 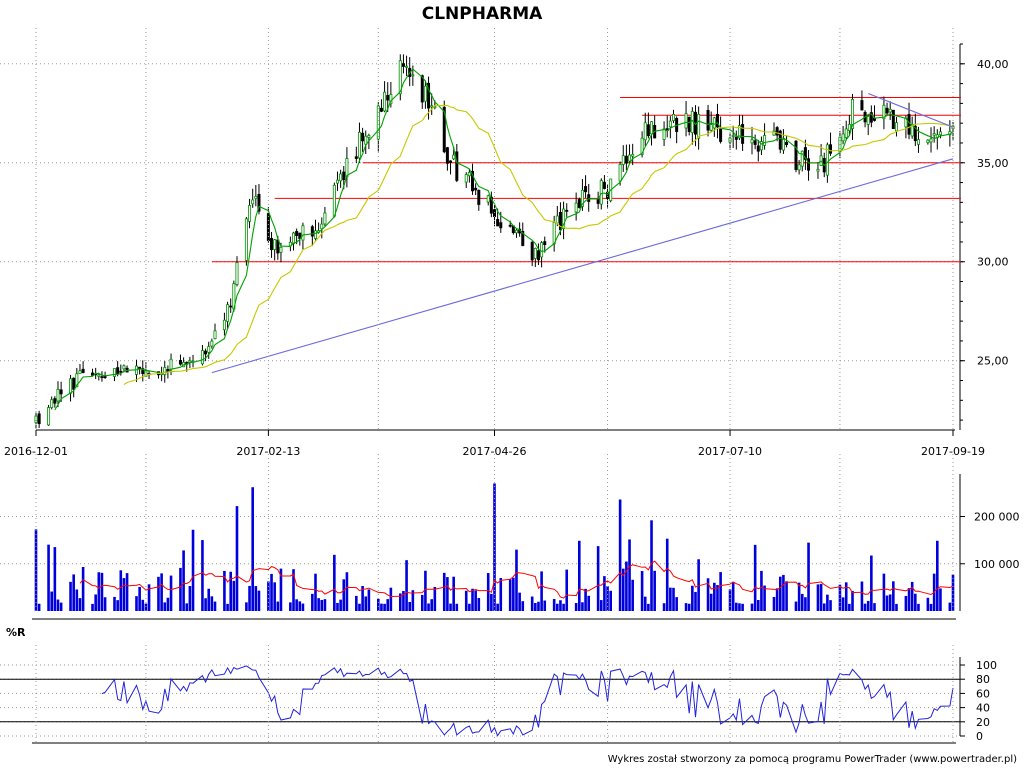 I want to click on x-tick-label-4: 2017-09-19, so click(x=953, y=451).